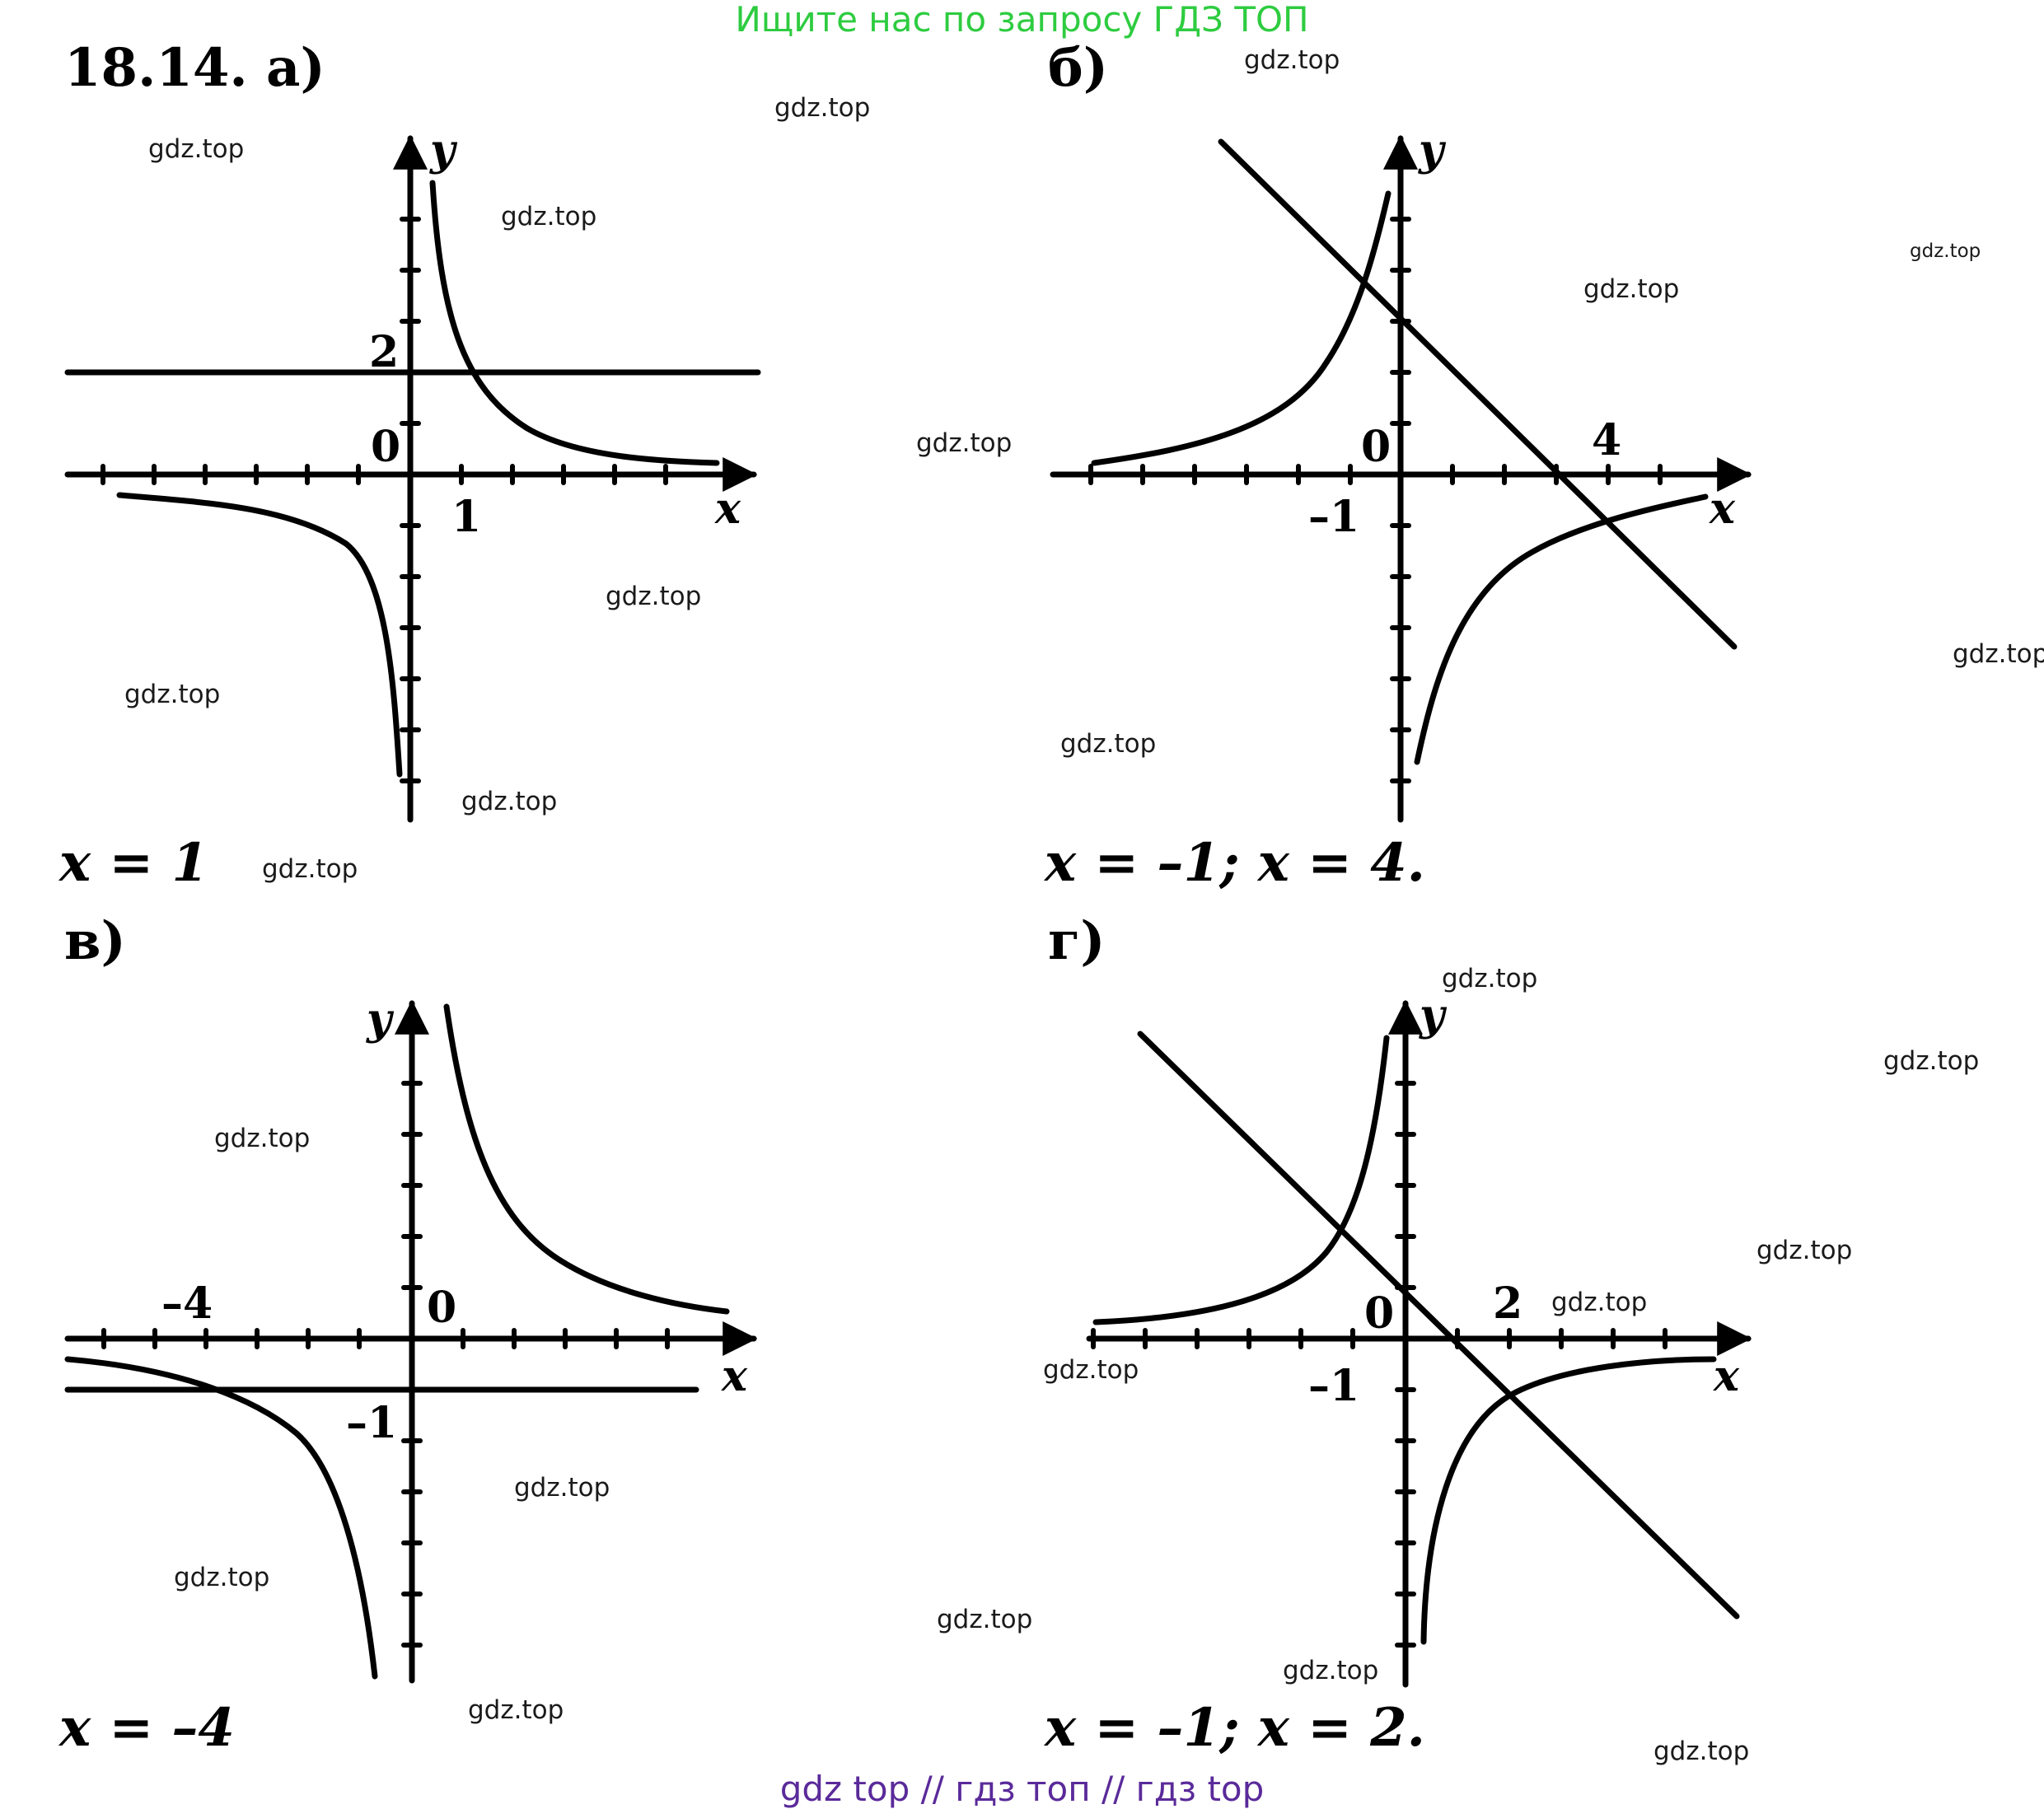 The width and height of the screenshot is (2044, 1809). I want to click on panel-b-axis-x: x, so click(1722, 509).